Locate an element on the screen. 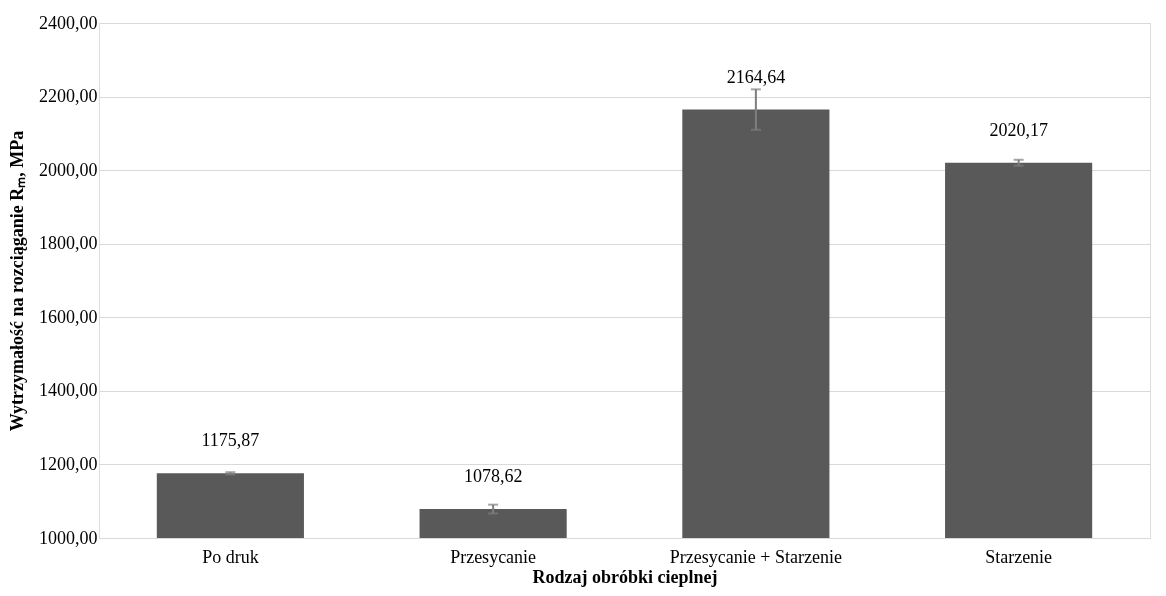 The image size is (1166, 596). y-tick-label: 2200,00 is located at coordinates (68, 96).